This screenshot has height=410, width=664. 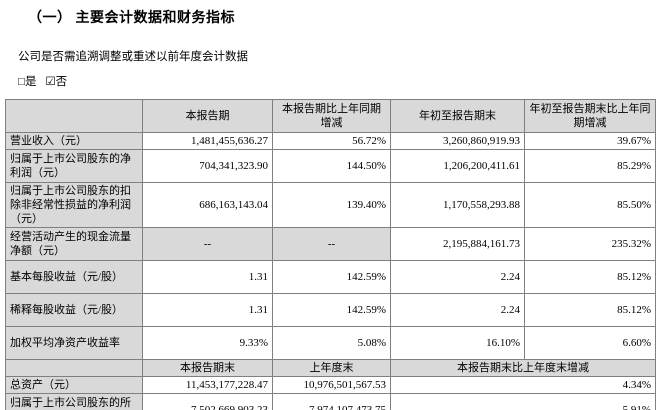 I want to click on value-cell: 235.32%, so click(x=590, y=244).